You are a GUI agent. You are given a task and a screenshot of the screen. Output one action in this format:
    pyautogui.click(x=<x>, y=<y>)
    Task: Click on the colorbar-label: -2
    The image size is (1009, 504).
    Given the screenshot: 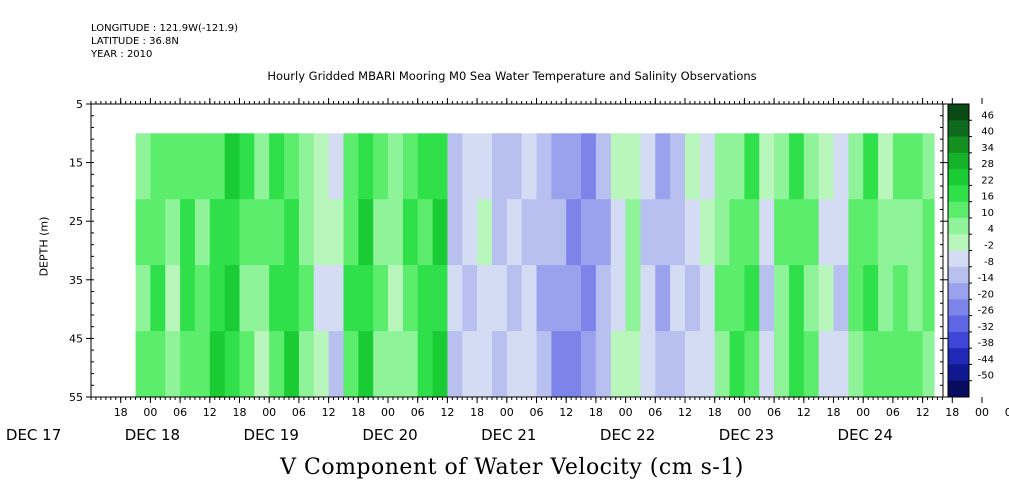 What is the action you would take?
    pyautogui.click(x=989, y=246)
    